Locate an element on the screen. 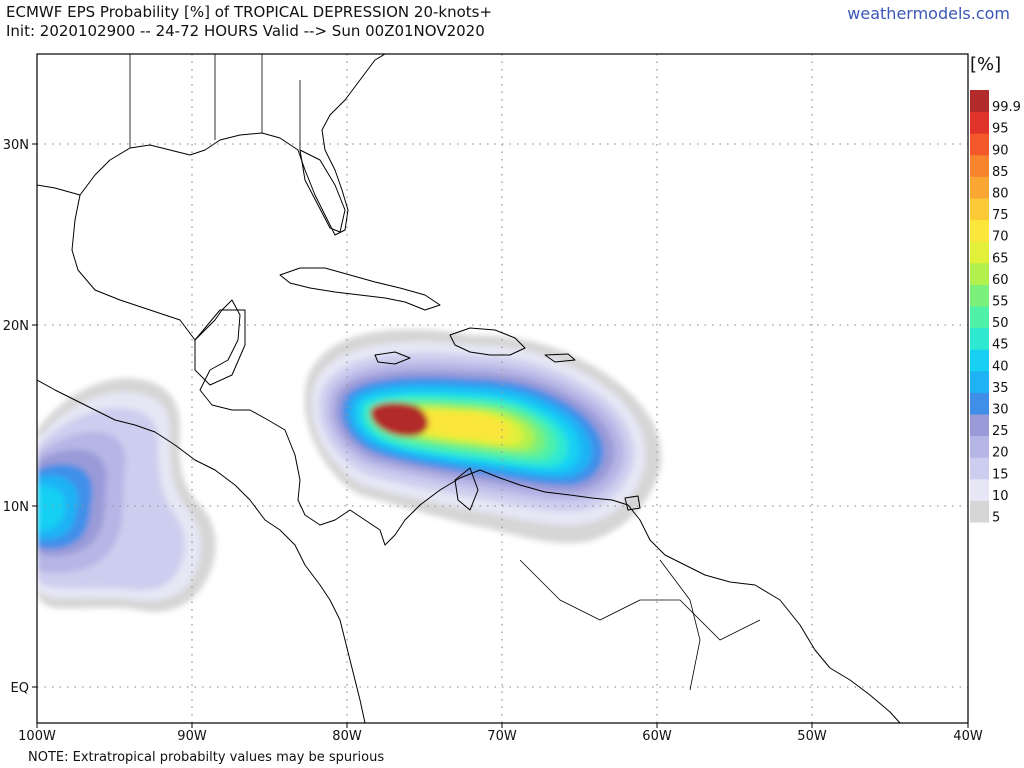 The image size is (1024, 768). lat-label-eq: EQ is located at coordinates (20, 688).